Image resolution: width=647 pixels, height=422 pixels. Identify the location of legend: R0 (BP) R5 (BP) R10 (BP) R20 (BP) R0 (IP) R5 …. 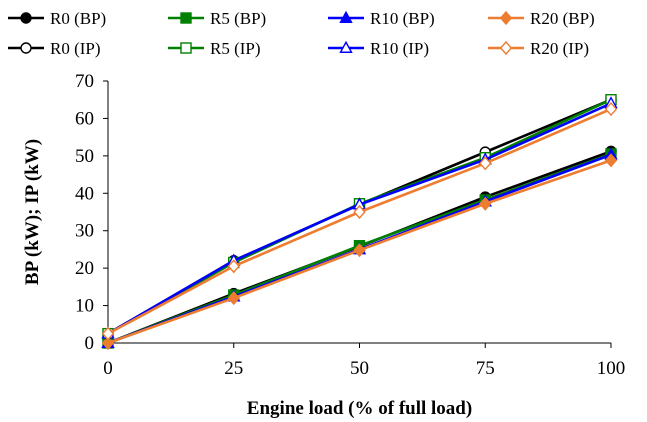
(301, 33).